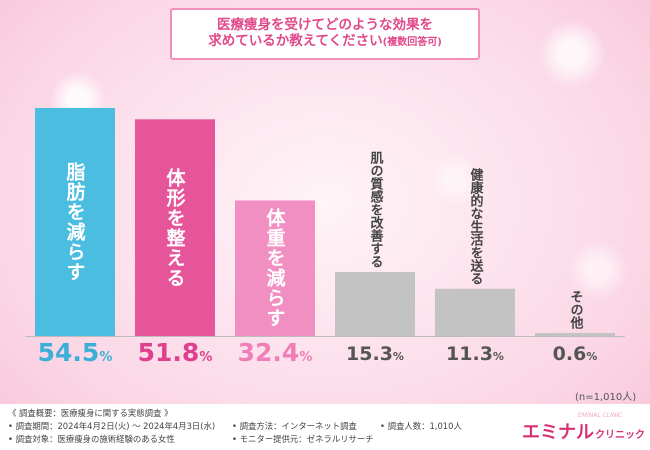  What do you see at coordinates (369, 354) in the screenshot?
I see `value-number-improve-skin: 15.3` at bounding box center [369, 354].